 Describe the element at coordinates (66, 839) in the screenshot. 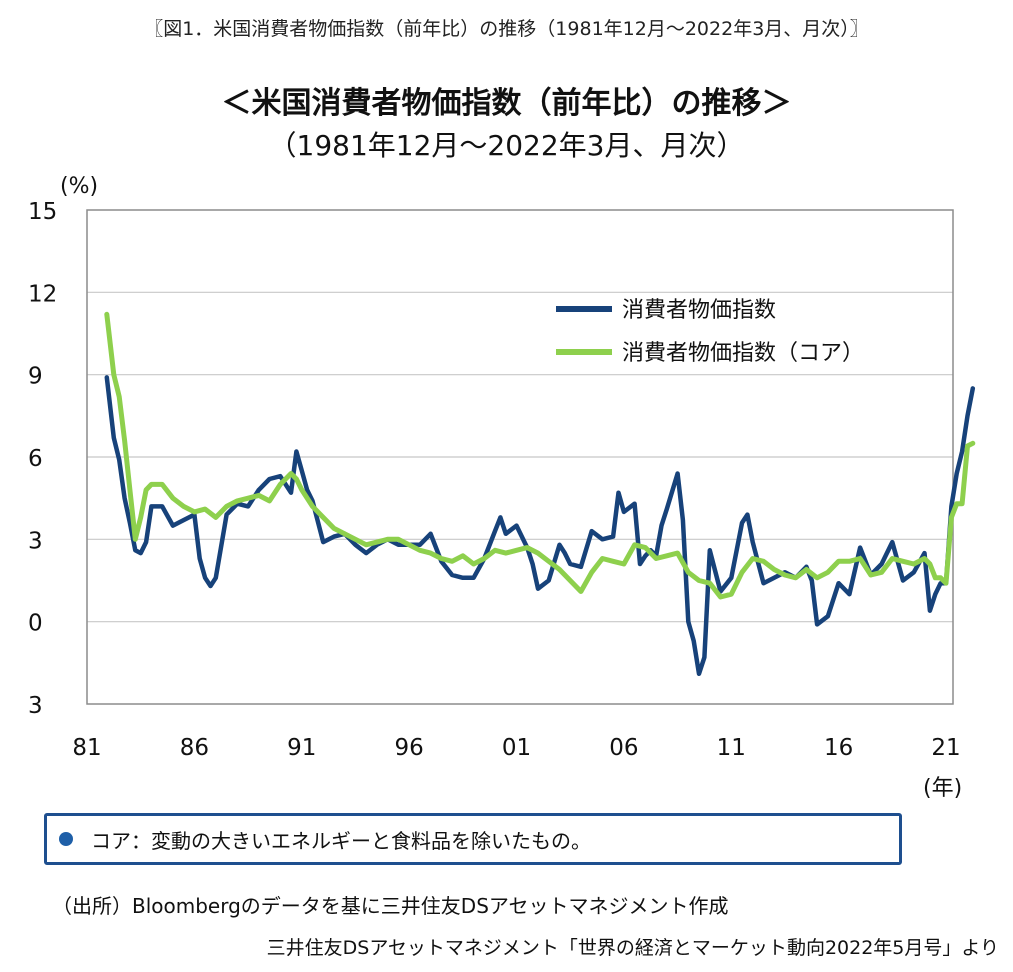

I see `bullet-dot-icon` at that location.